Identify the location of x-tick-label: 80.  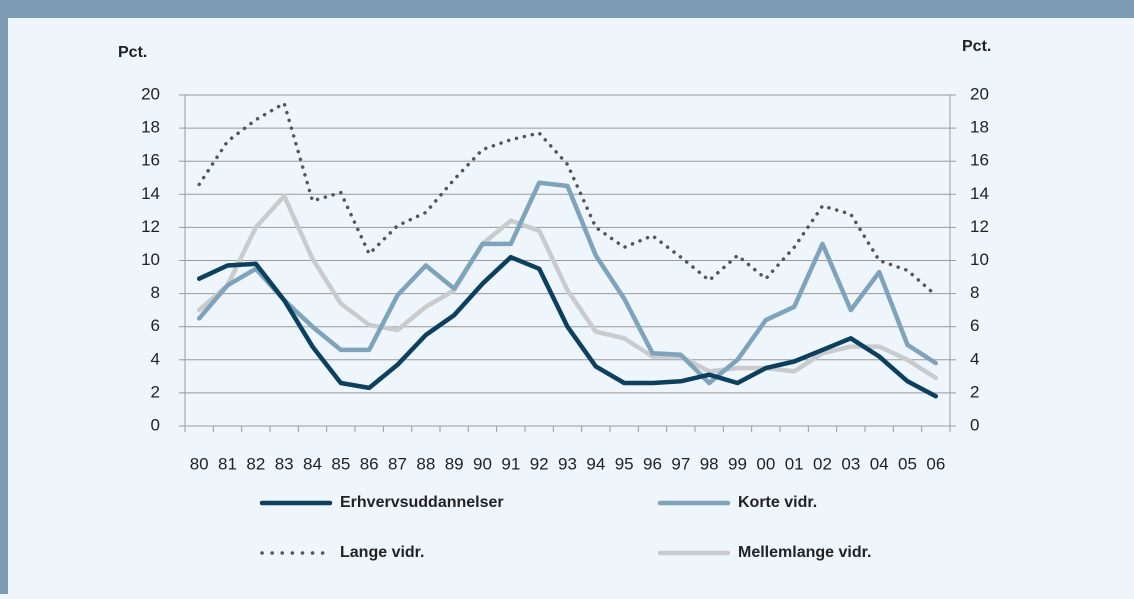
(199, 463).